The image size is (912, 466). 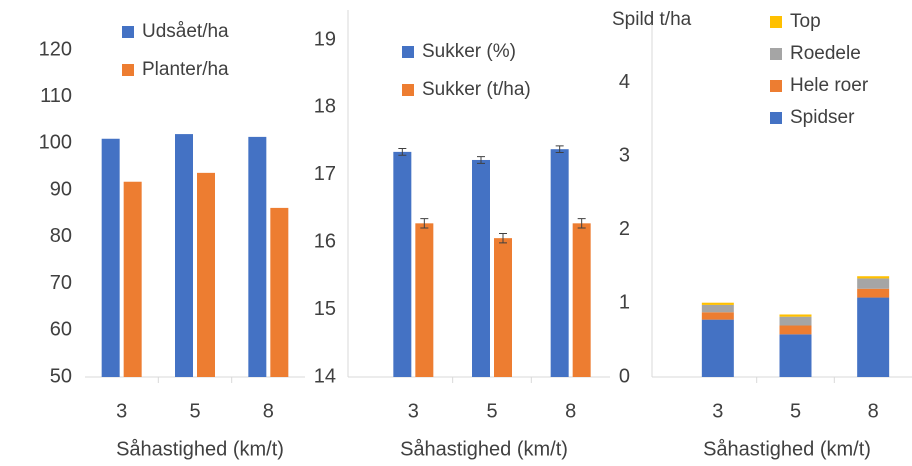 I want to click on y-tick-label: 100, so click(x=55, y=143).